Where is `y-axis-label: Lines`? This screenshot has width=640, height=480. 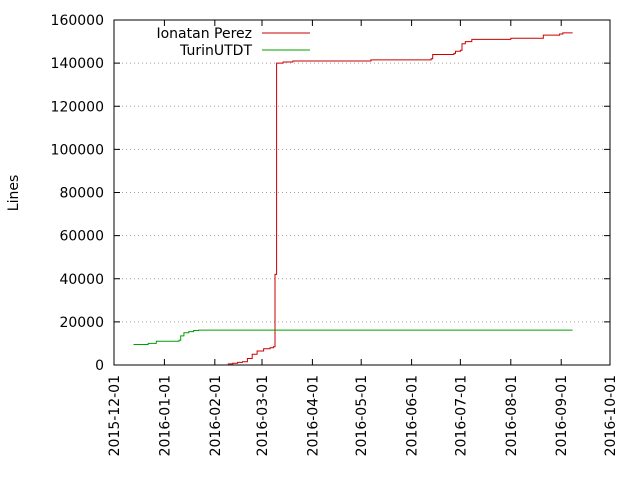
y-axis-label: Lines is located at coordinates (14, 193).